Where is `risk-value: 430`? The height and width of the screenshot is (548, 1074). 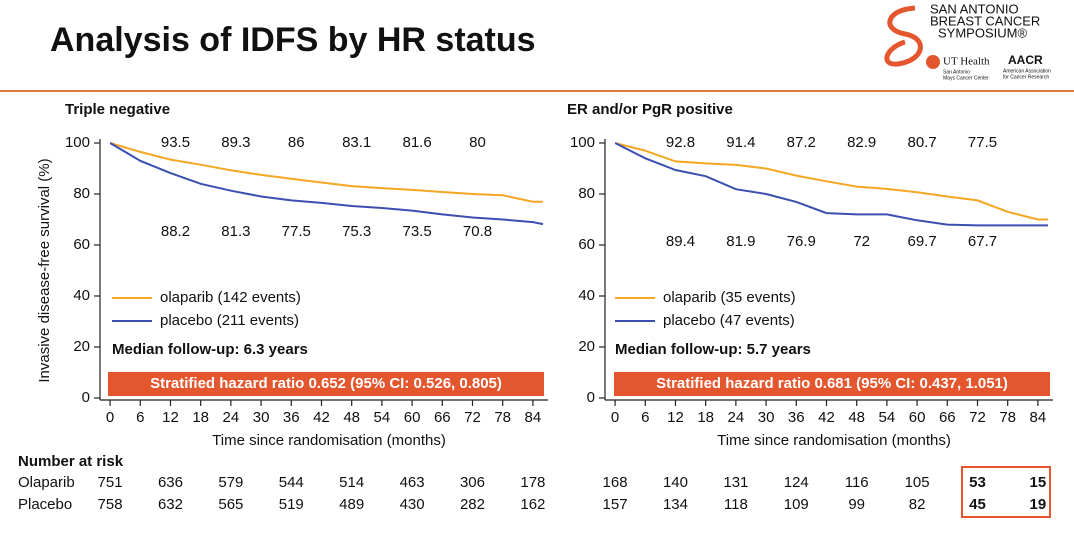
risk-value: 430 is located at coordinates (412, 504).